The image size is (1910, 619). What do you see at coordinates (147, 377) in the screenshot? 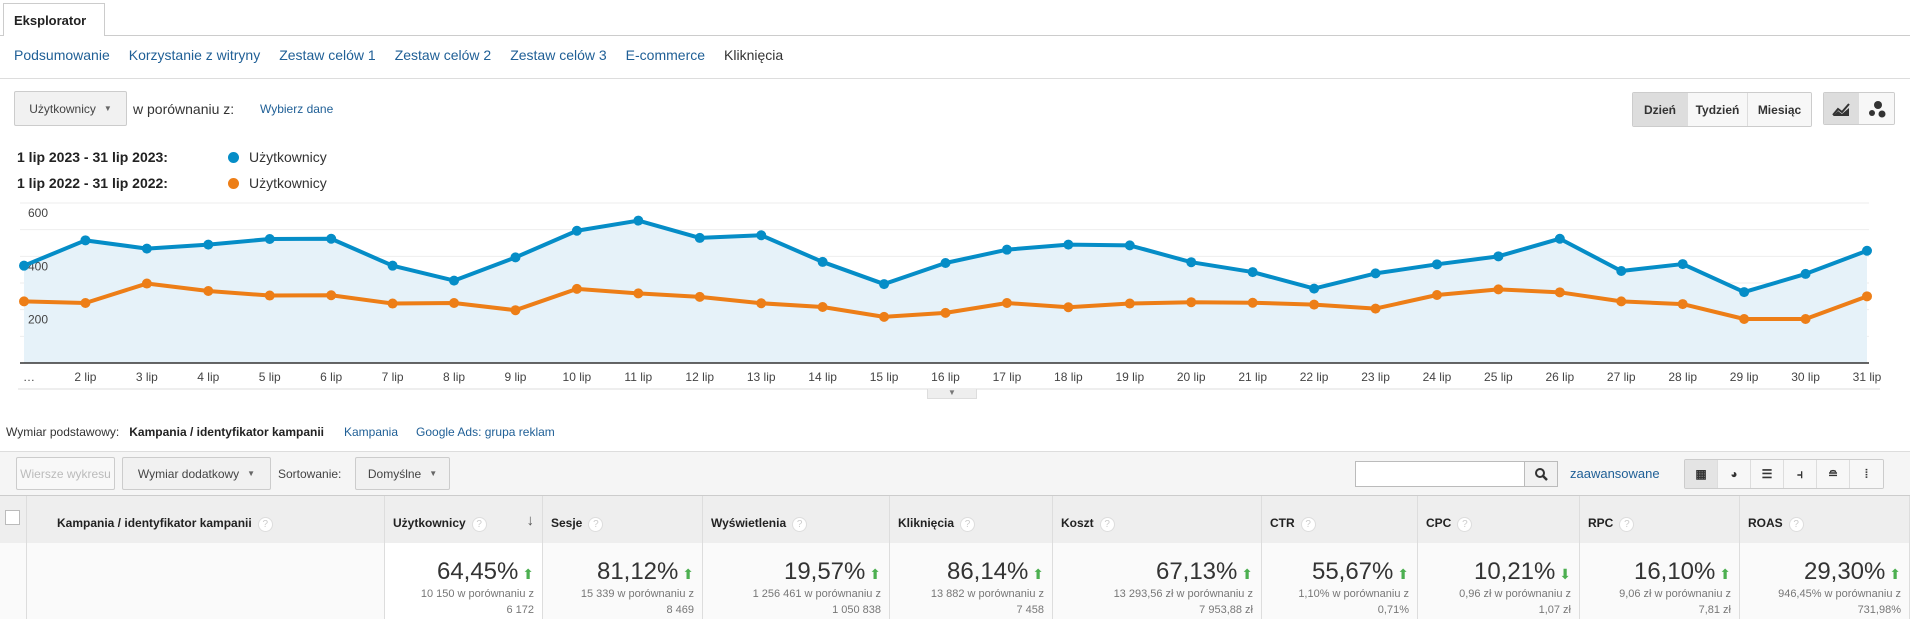
I see `x-tick-label: 3 lip` at bounding box center [147, 377].